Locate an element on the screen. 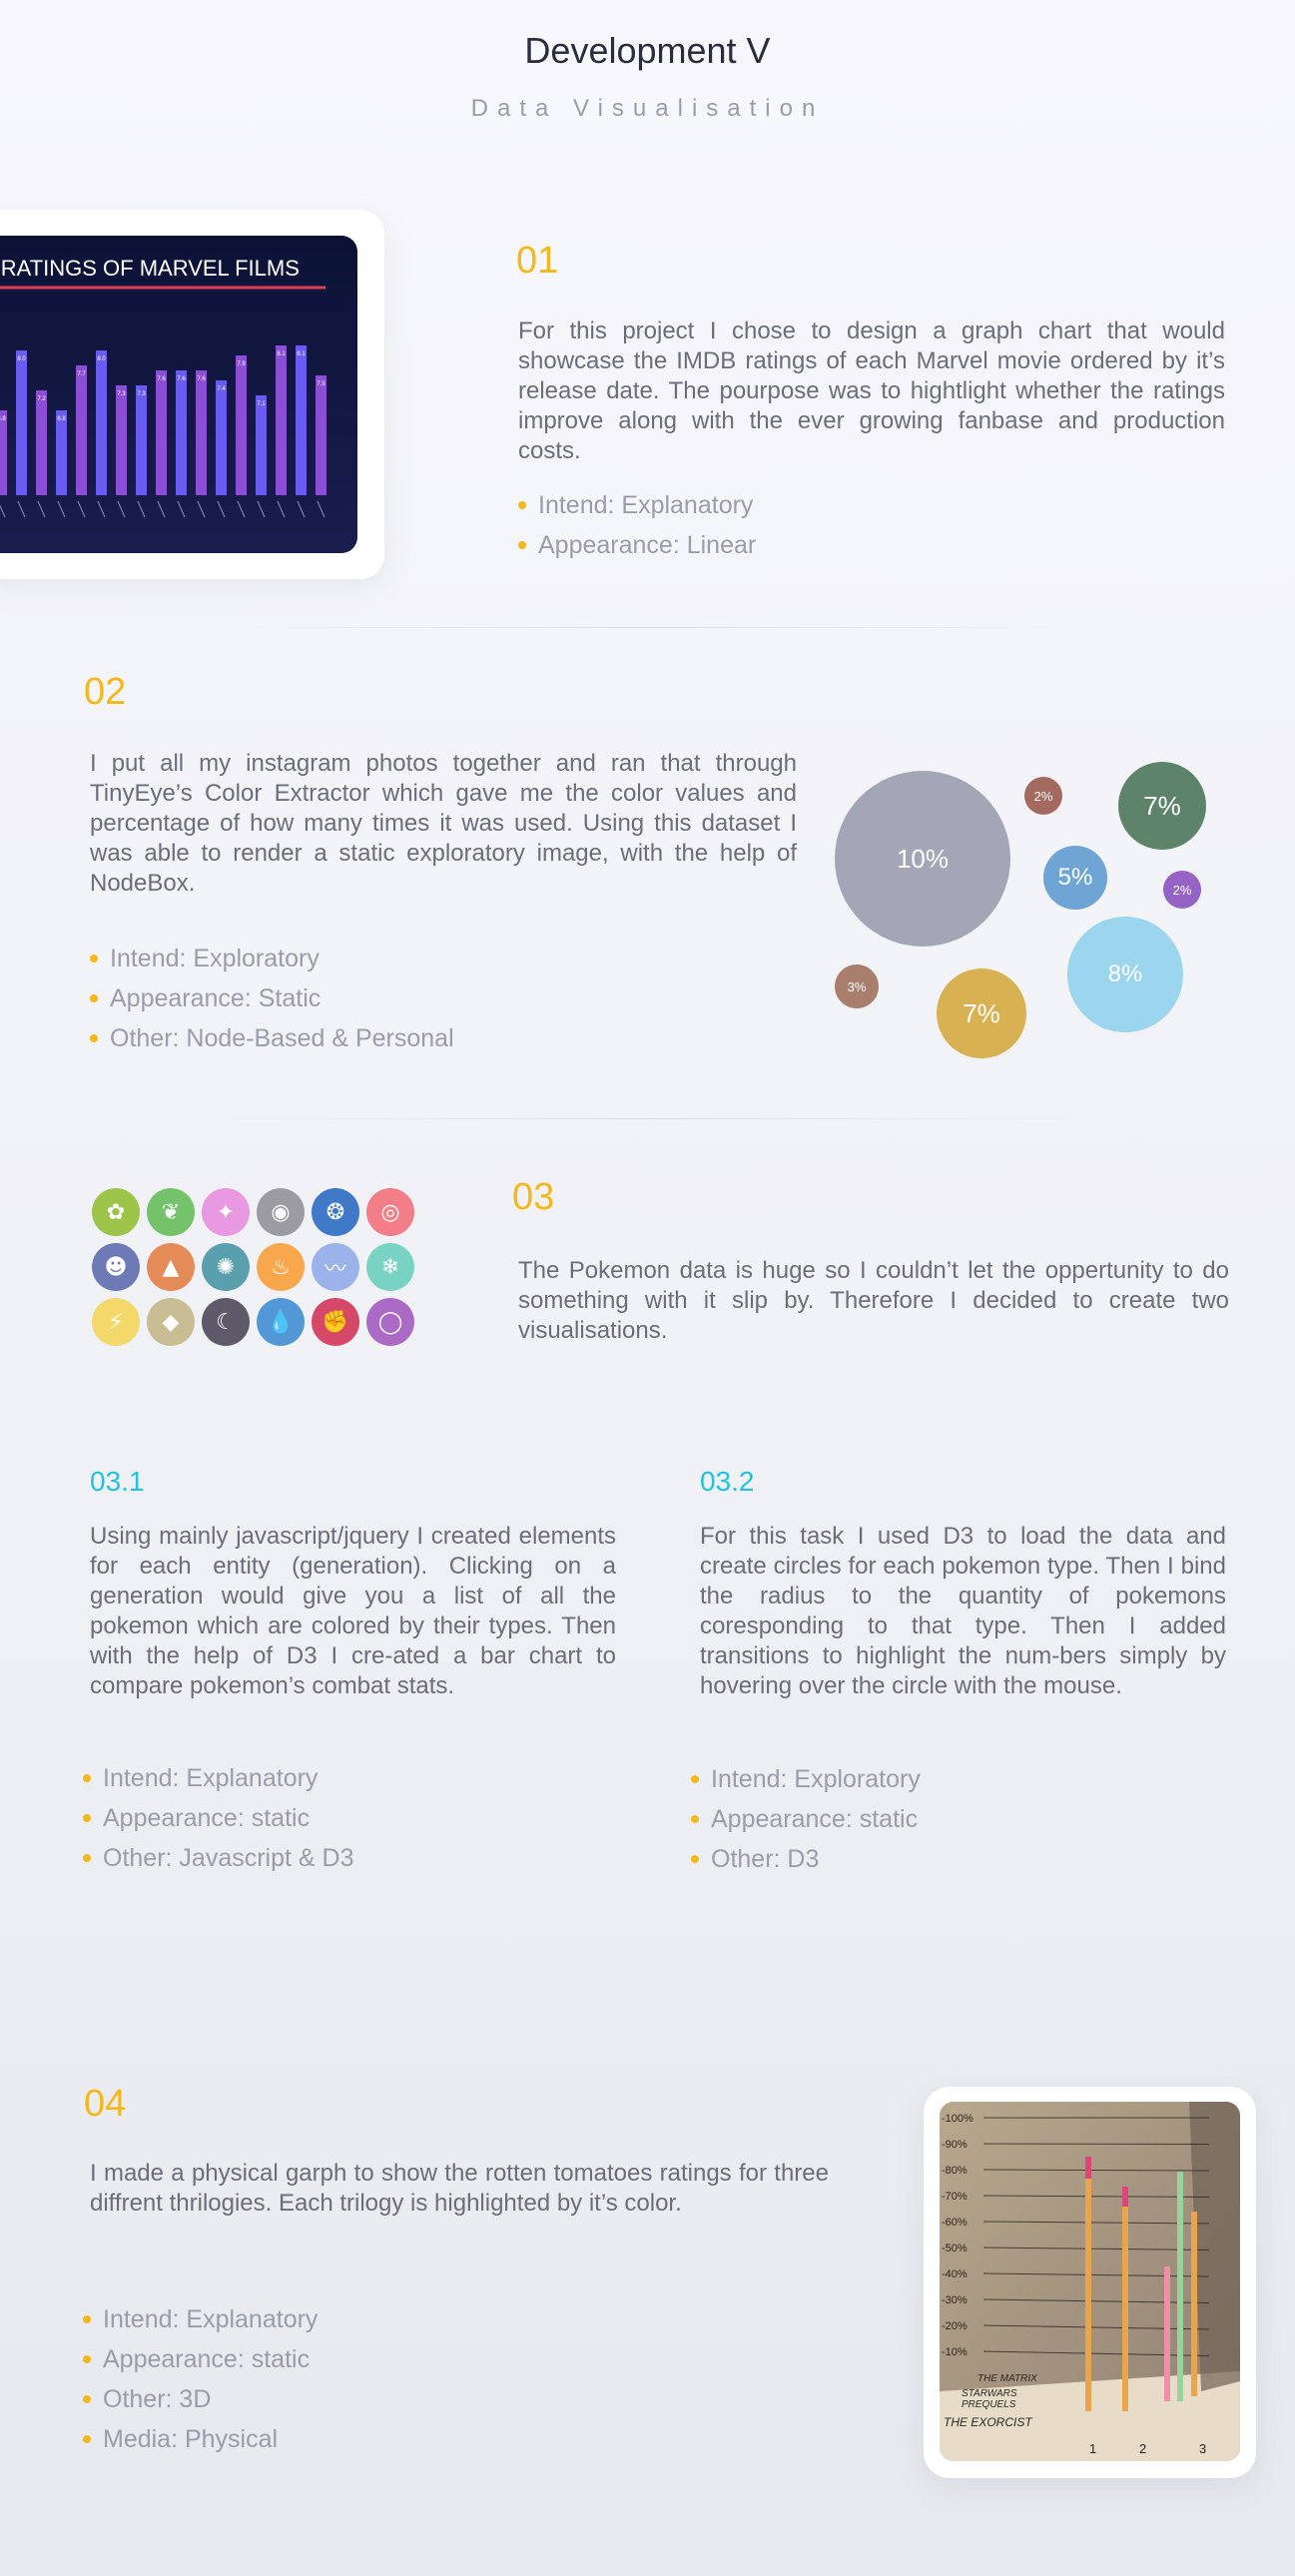 This screenshot has width=1295, height=2576. photo-axis-label: 1 is located at coordinates (1092, 2448).